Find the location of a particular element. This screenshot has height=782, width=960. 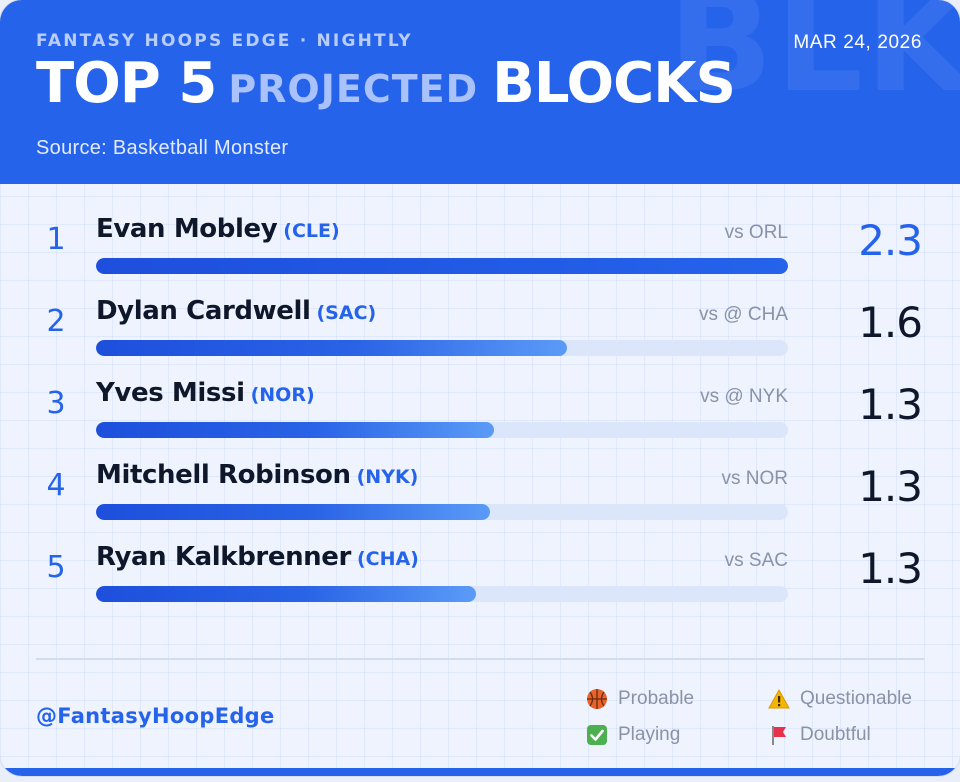

legend-label: Probable is located at coordinates (656, 698).